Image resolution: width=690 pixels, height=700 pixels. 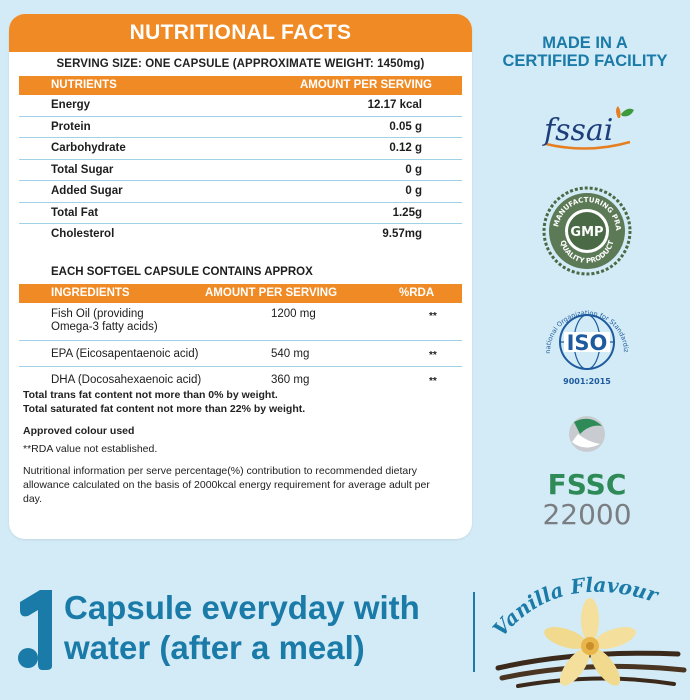 I want to click on ingredient-name: DHA (Docosahexaenoic acid), so click(x=126, y=379).